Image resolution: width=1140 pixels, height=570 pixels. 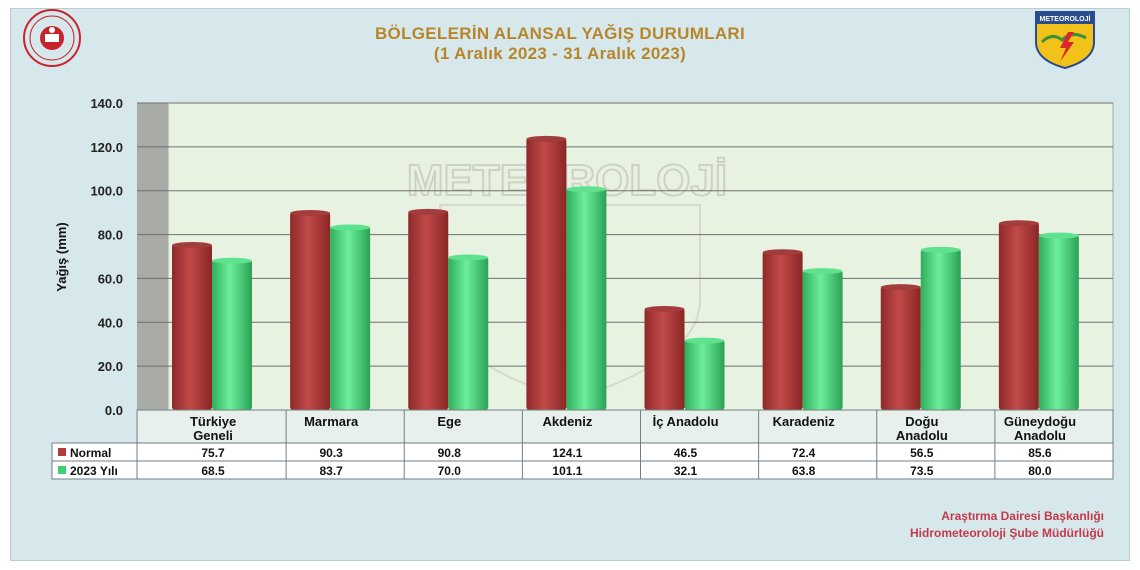 What do you see at coordinates (52, 38) in the screenshot?
I see `ministry-emblem-icon` at bounding box center [52, 38].